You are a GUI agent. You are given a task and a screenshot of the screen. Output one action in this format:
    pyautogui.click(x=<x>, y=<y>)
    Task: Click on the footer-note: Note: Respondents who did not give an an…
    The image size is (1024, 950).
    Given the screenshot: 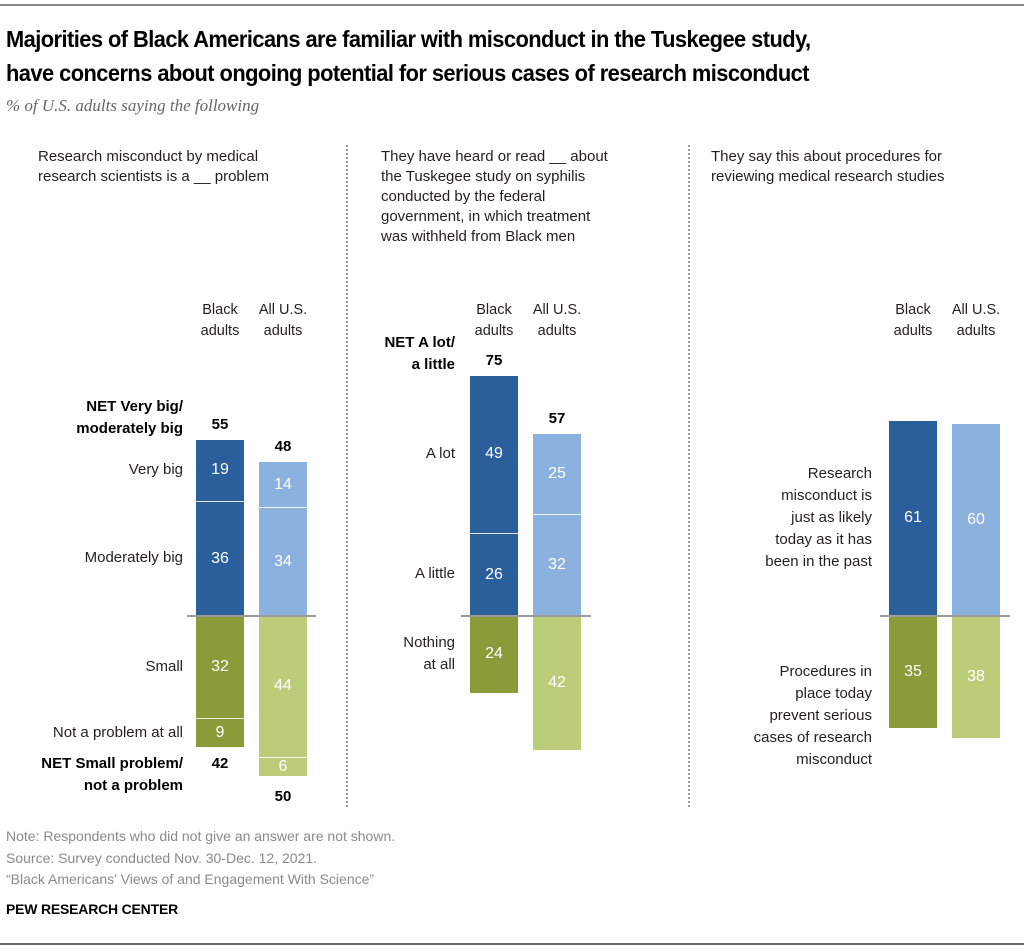 What is the action you would take?
    pyautogui.click(x=201, y=836)
    